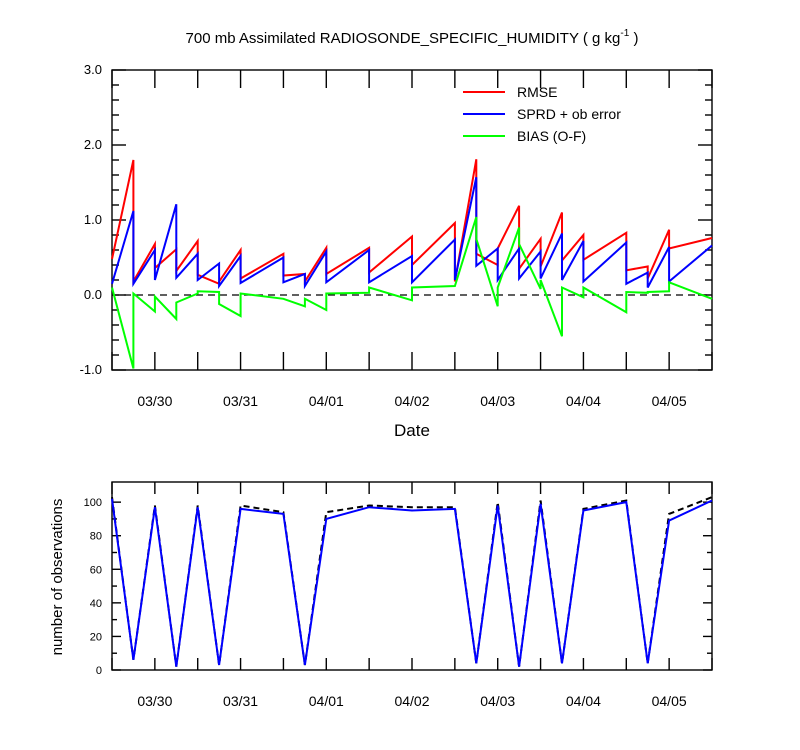 This screenshot has width=800, height=750. I want to click on bottom-y-axis-label: number of observations, so click(57, 577).